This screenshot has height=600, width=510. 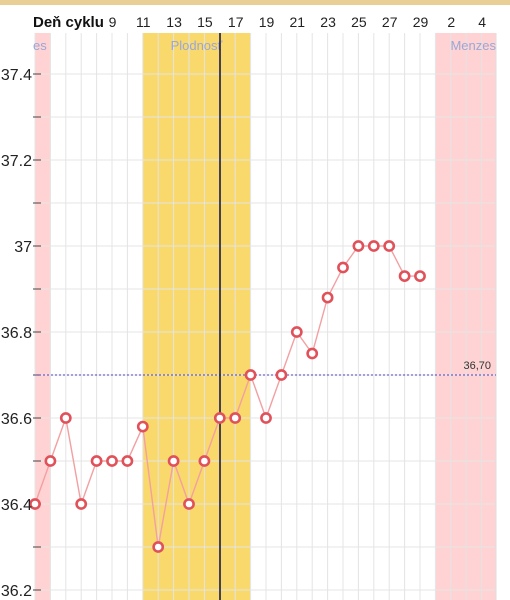 What do you see at coordinates (359, 22) in the screenshot?
I see `x-tick-label: 25` at bounding box center [359, 22].